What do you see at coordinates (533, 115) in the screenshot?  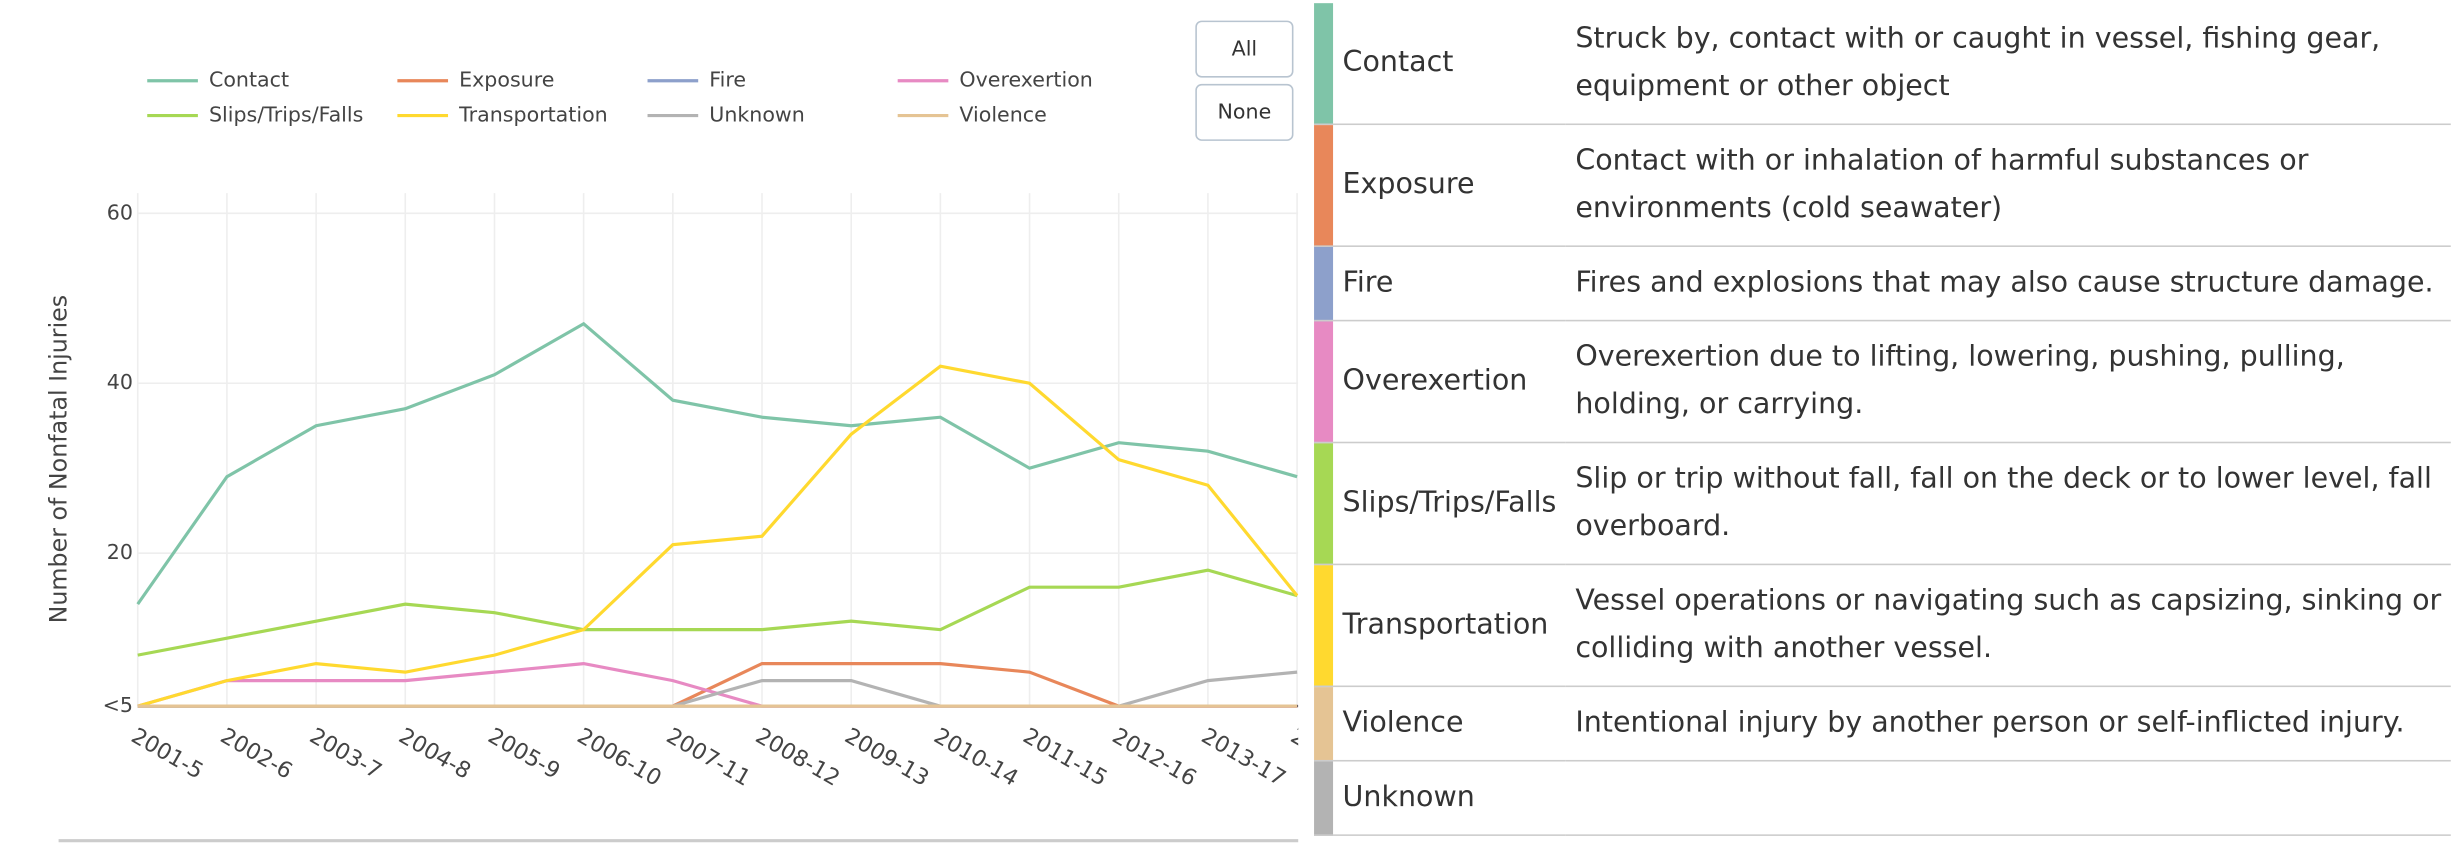 I see `legend-label: Transportation` at bounding box center [533, 115].